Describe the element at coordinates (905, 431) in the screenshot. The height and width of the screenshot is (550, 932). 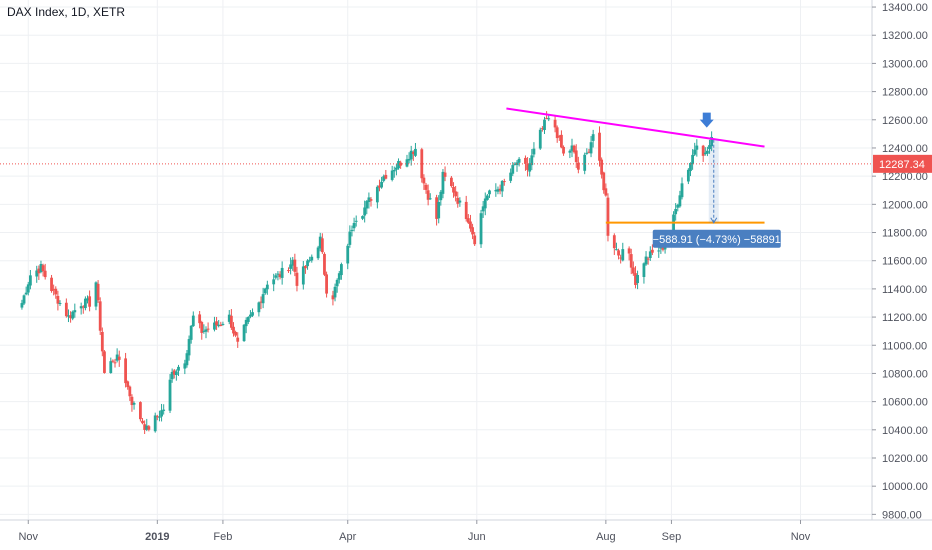
I see `y-tick-label: 10400.00` at that location.